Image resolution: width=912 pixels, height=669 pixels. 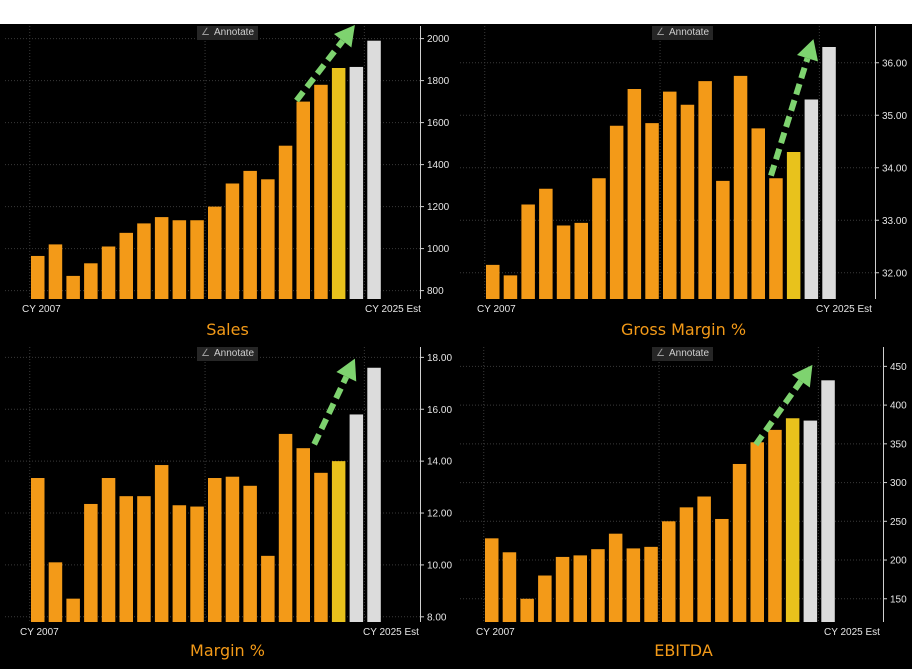 I want to click on y-tick-label: 150, so click(x=898, y=599).